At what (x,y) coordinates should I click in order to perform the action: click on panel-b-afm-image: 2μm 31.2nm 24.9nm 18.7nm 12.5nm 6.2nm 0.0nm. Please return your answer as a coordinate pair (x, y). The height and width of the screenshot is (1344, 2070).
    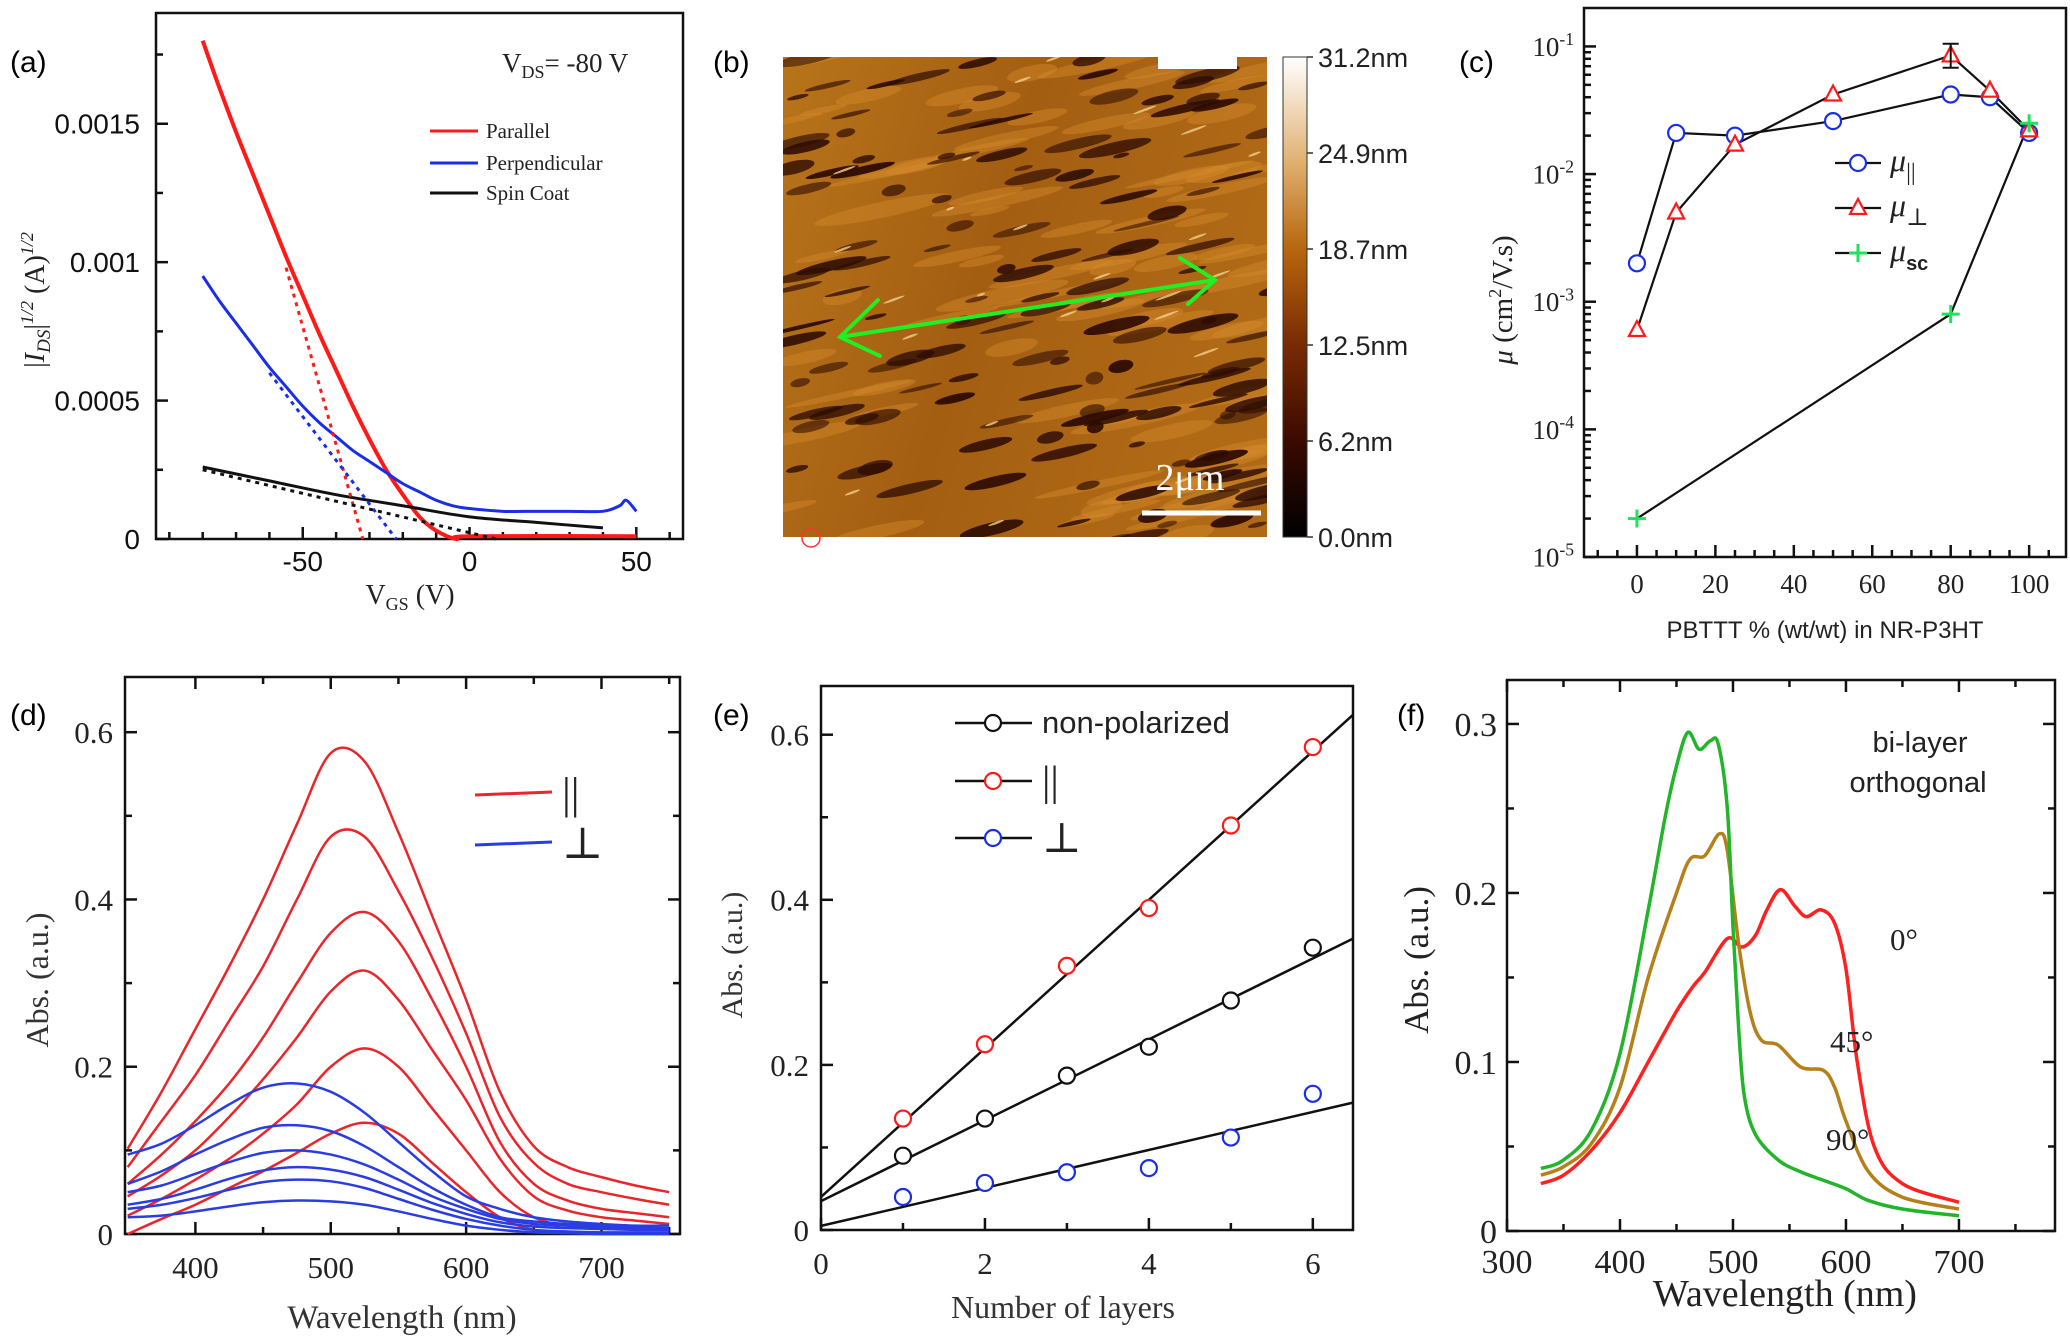
    Looking at the image, I should click on (1095, 298).